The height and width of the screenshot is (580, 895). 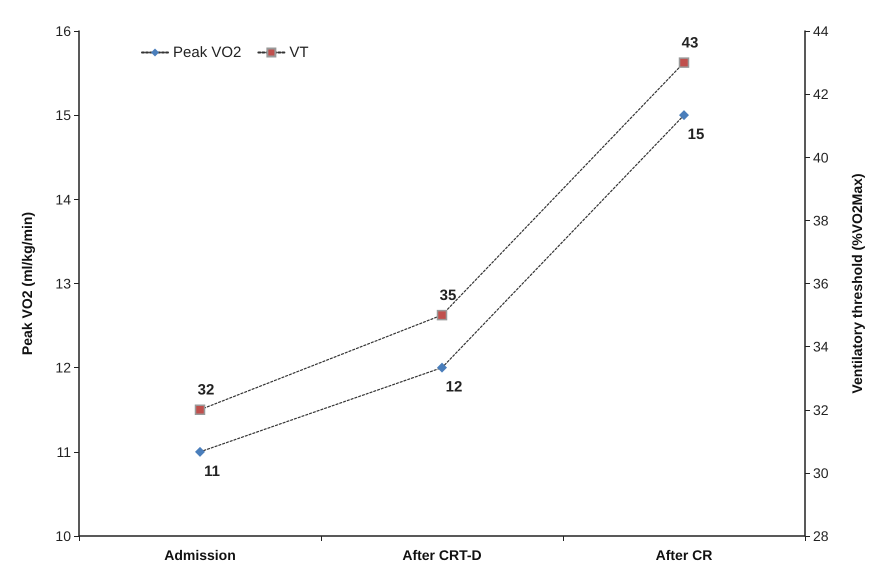 I want to click on data-label: 43, so click(x=690, y=43).